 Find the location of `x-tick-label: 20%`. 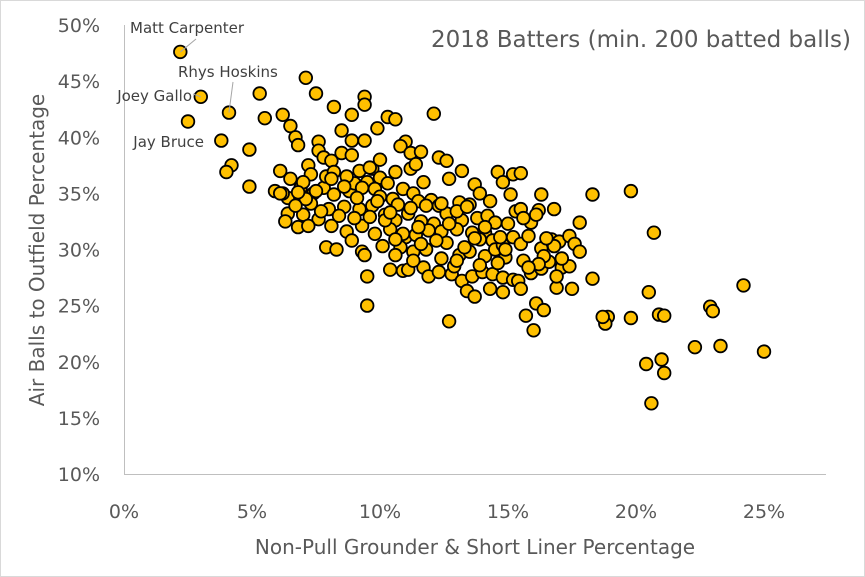

x-tick-label: 20% is located at coordinates (636, 512).